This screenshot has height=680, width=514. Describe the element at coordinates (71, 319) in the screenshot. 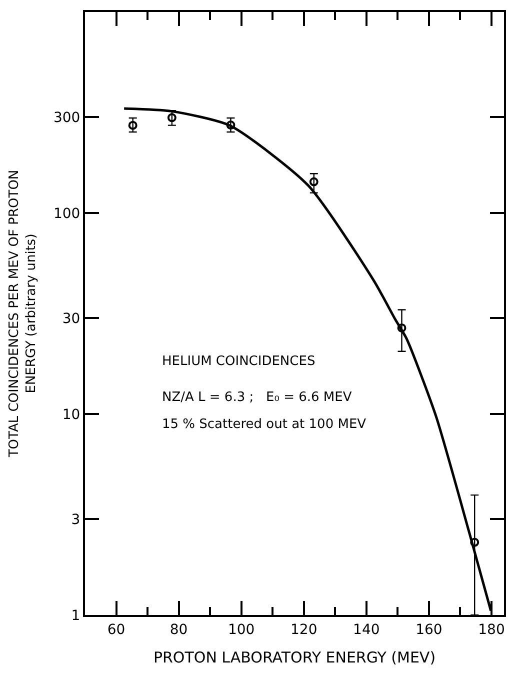

I see `y-tick-label: 30` at that location.